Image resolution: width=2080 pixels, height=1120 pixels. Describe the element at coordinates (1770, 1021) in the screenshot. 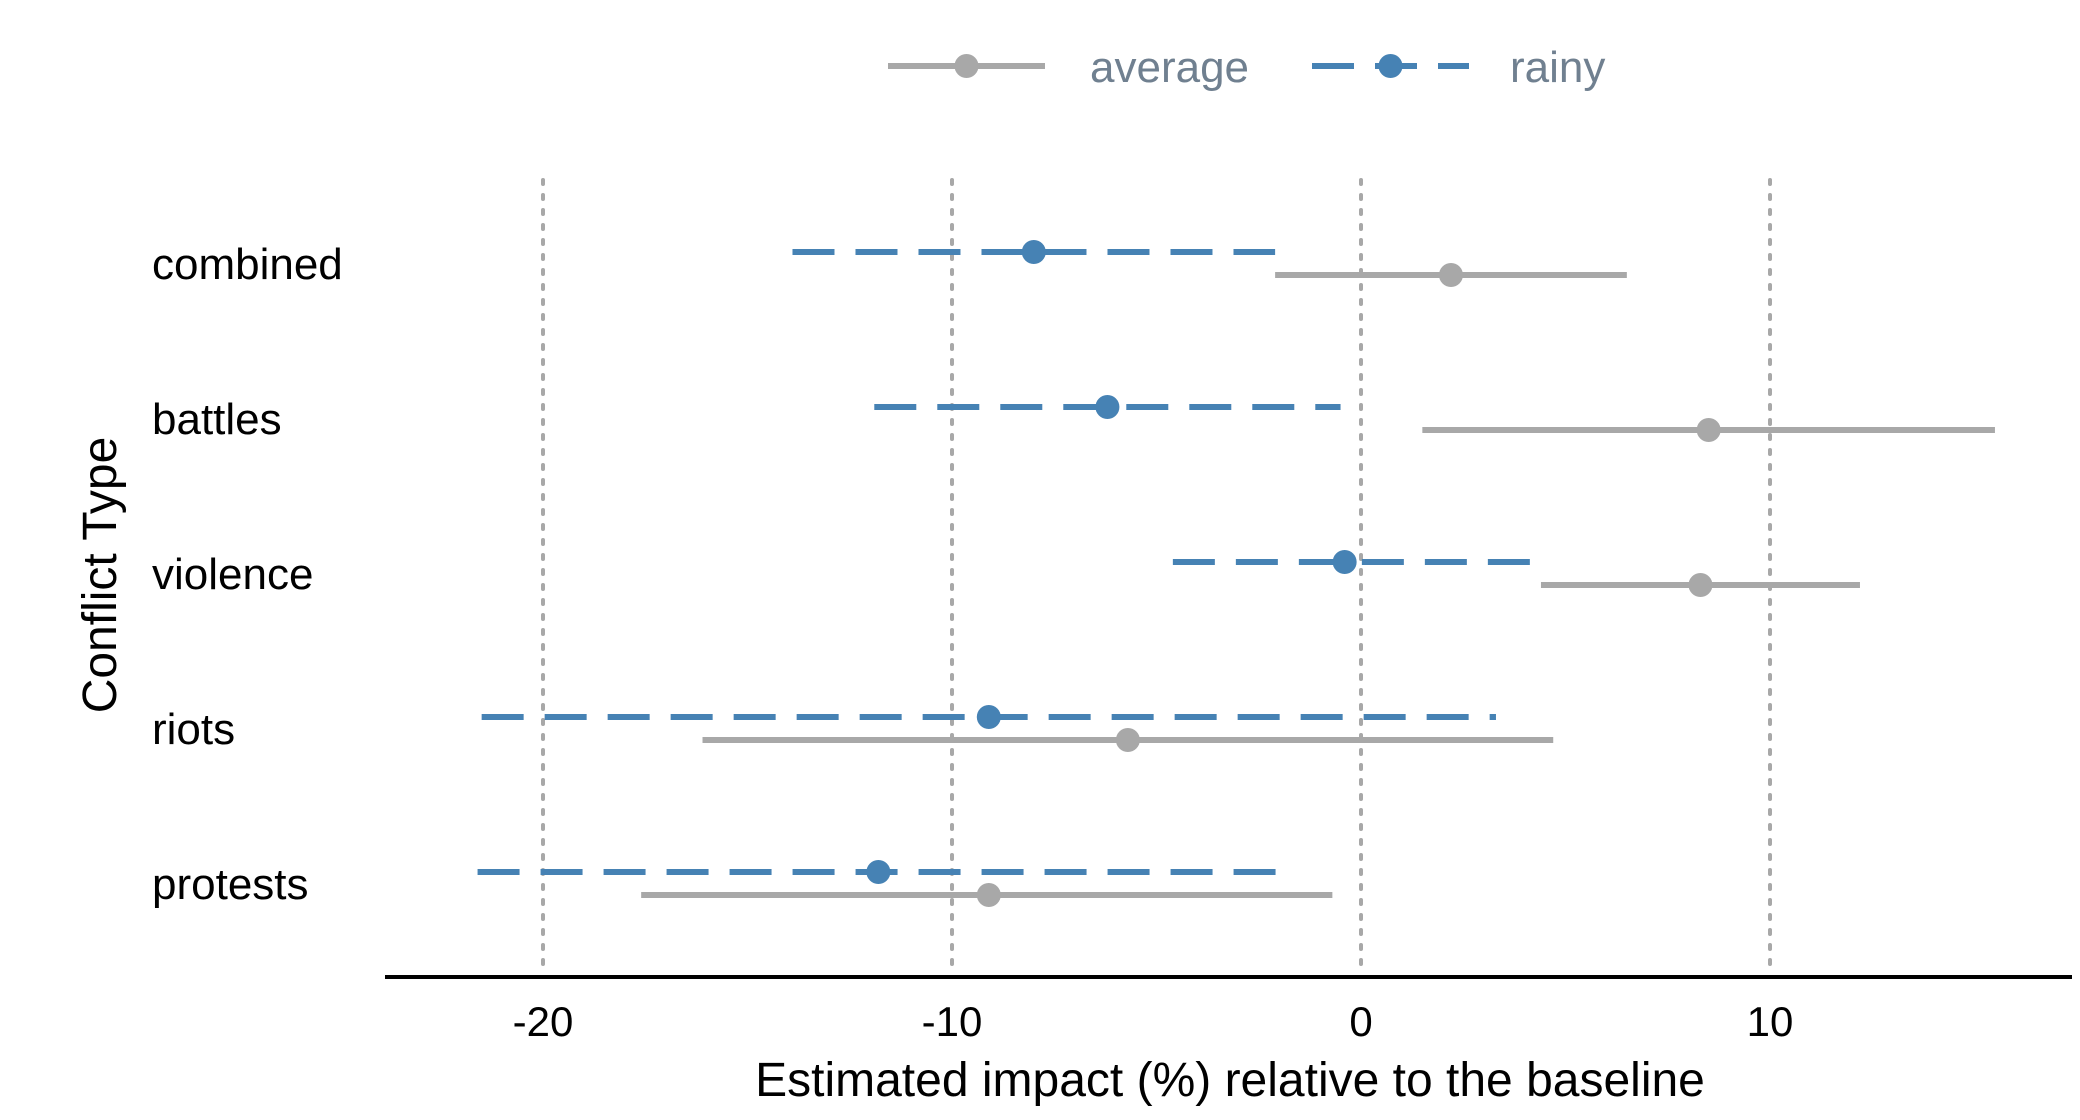

I see `x-tick-label: 10` at that location.